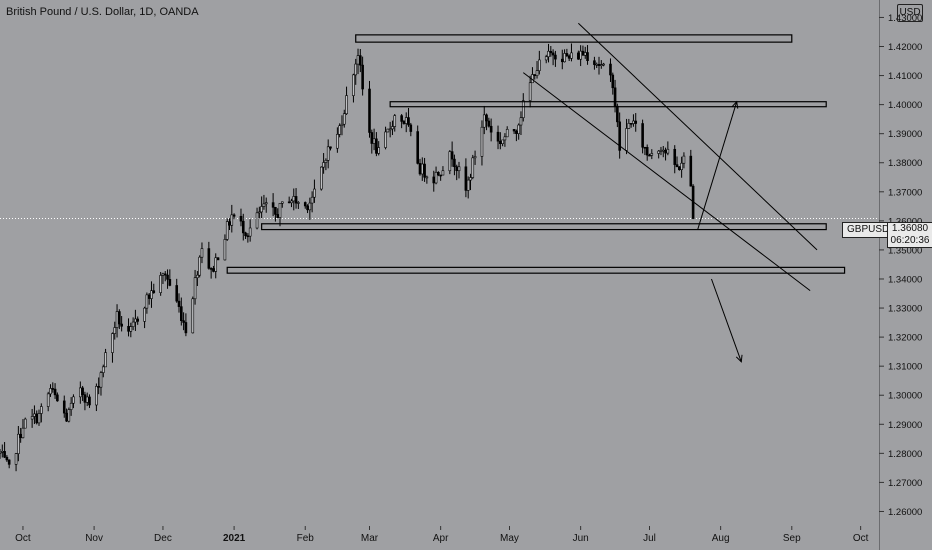 The width and height of the screenshot is (932, 550). Describe the element at coordinates (23, 538) in the screenshot. I see `time-axis-label: Oct` at that location.